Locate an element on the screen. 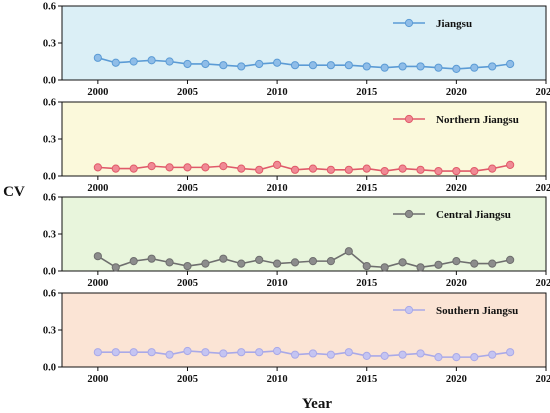 This screenshot has height=413, width=550. legend-label: Southern Jiangsu is located at coordinates (477, 311).